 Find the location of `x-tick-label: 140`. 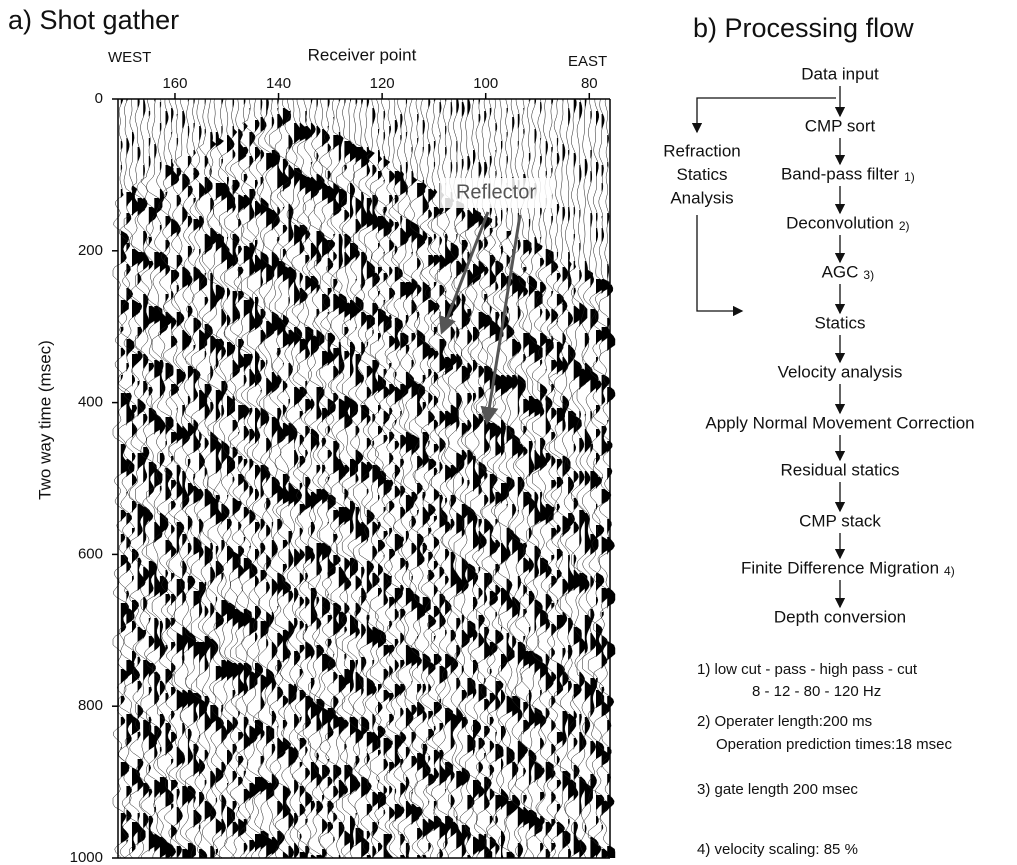

x-tick-label: 140 is located at coordinates (278, 83).